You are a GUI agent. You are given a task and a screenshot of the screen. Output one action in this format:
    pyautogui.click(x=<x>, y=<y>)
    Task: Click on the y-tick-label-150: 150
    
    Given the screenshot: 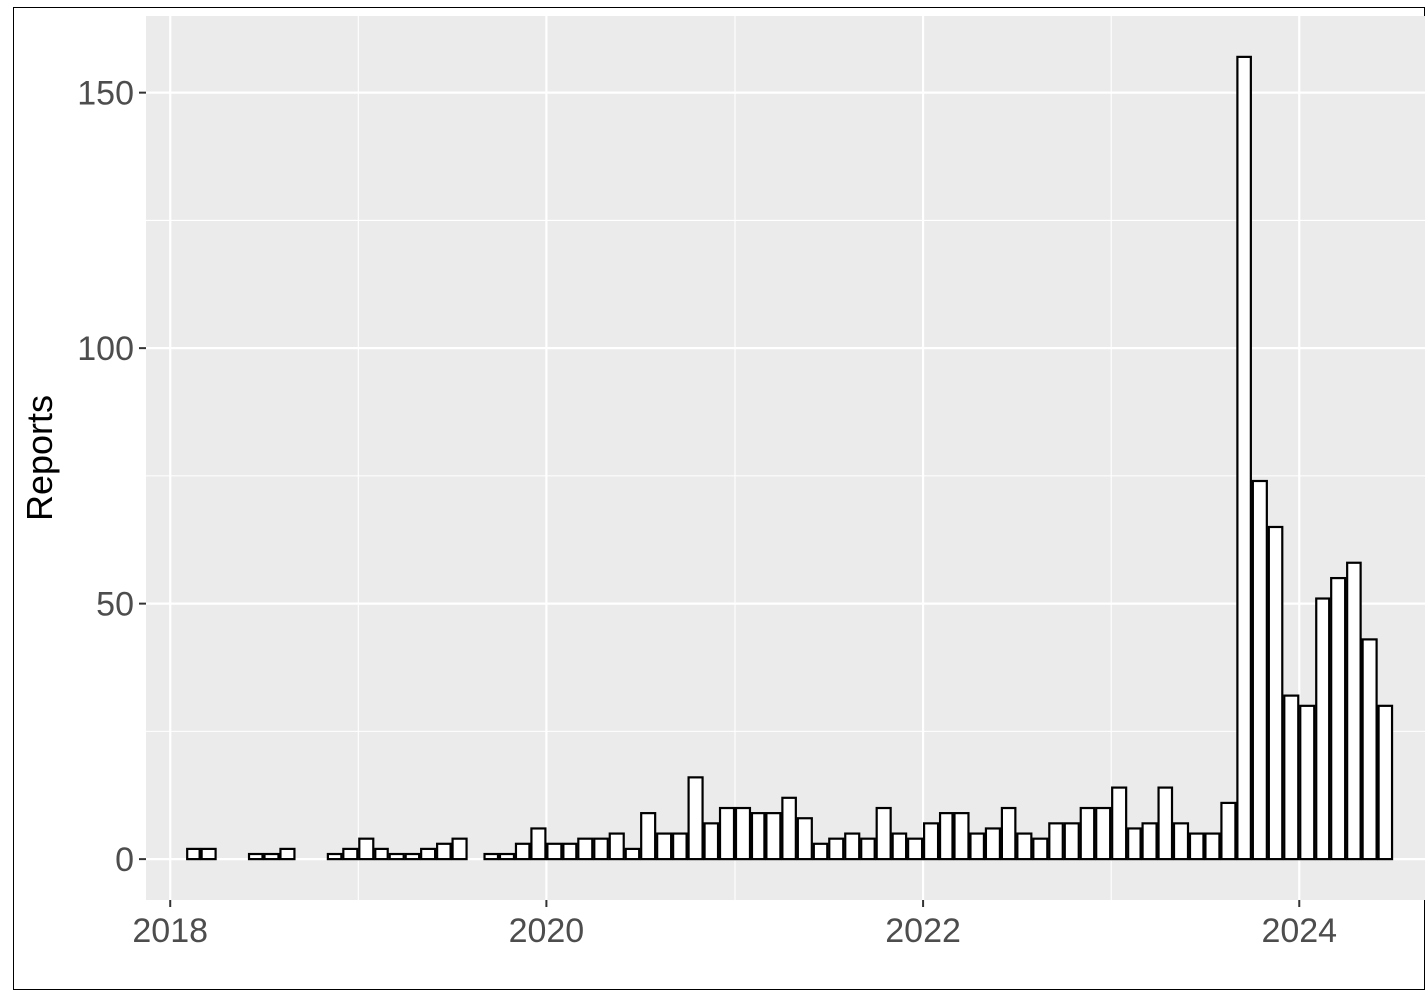 What is the action you would take?
    pyautogui.click(x=105, y=94)
    